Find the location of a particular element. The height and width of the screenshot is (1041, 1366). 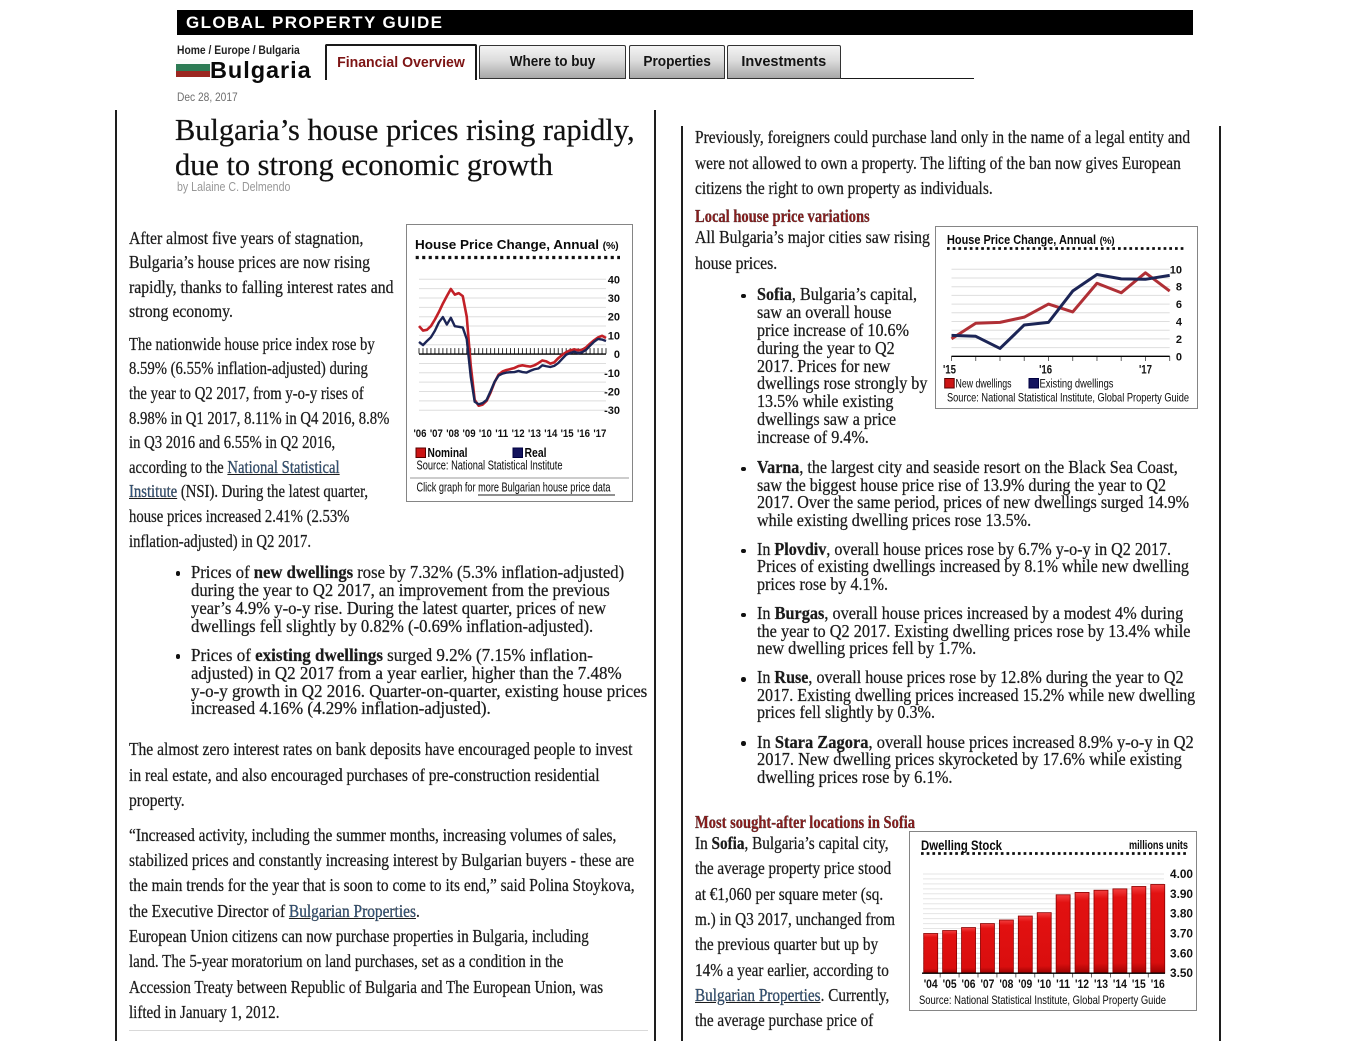

svg-text: 8 is located at coordinates (1179, 288).